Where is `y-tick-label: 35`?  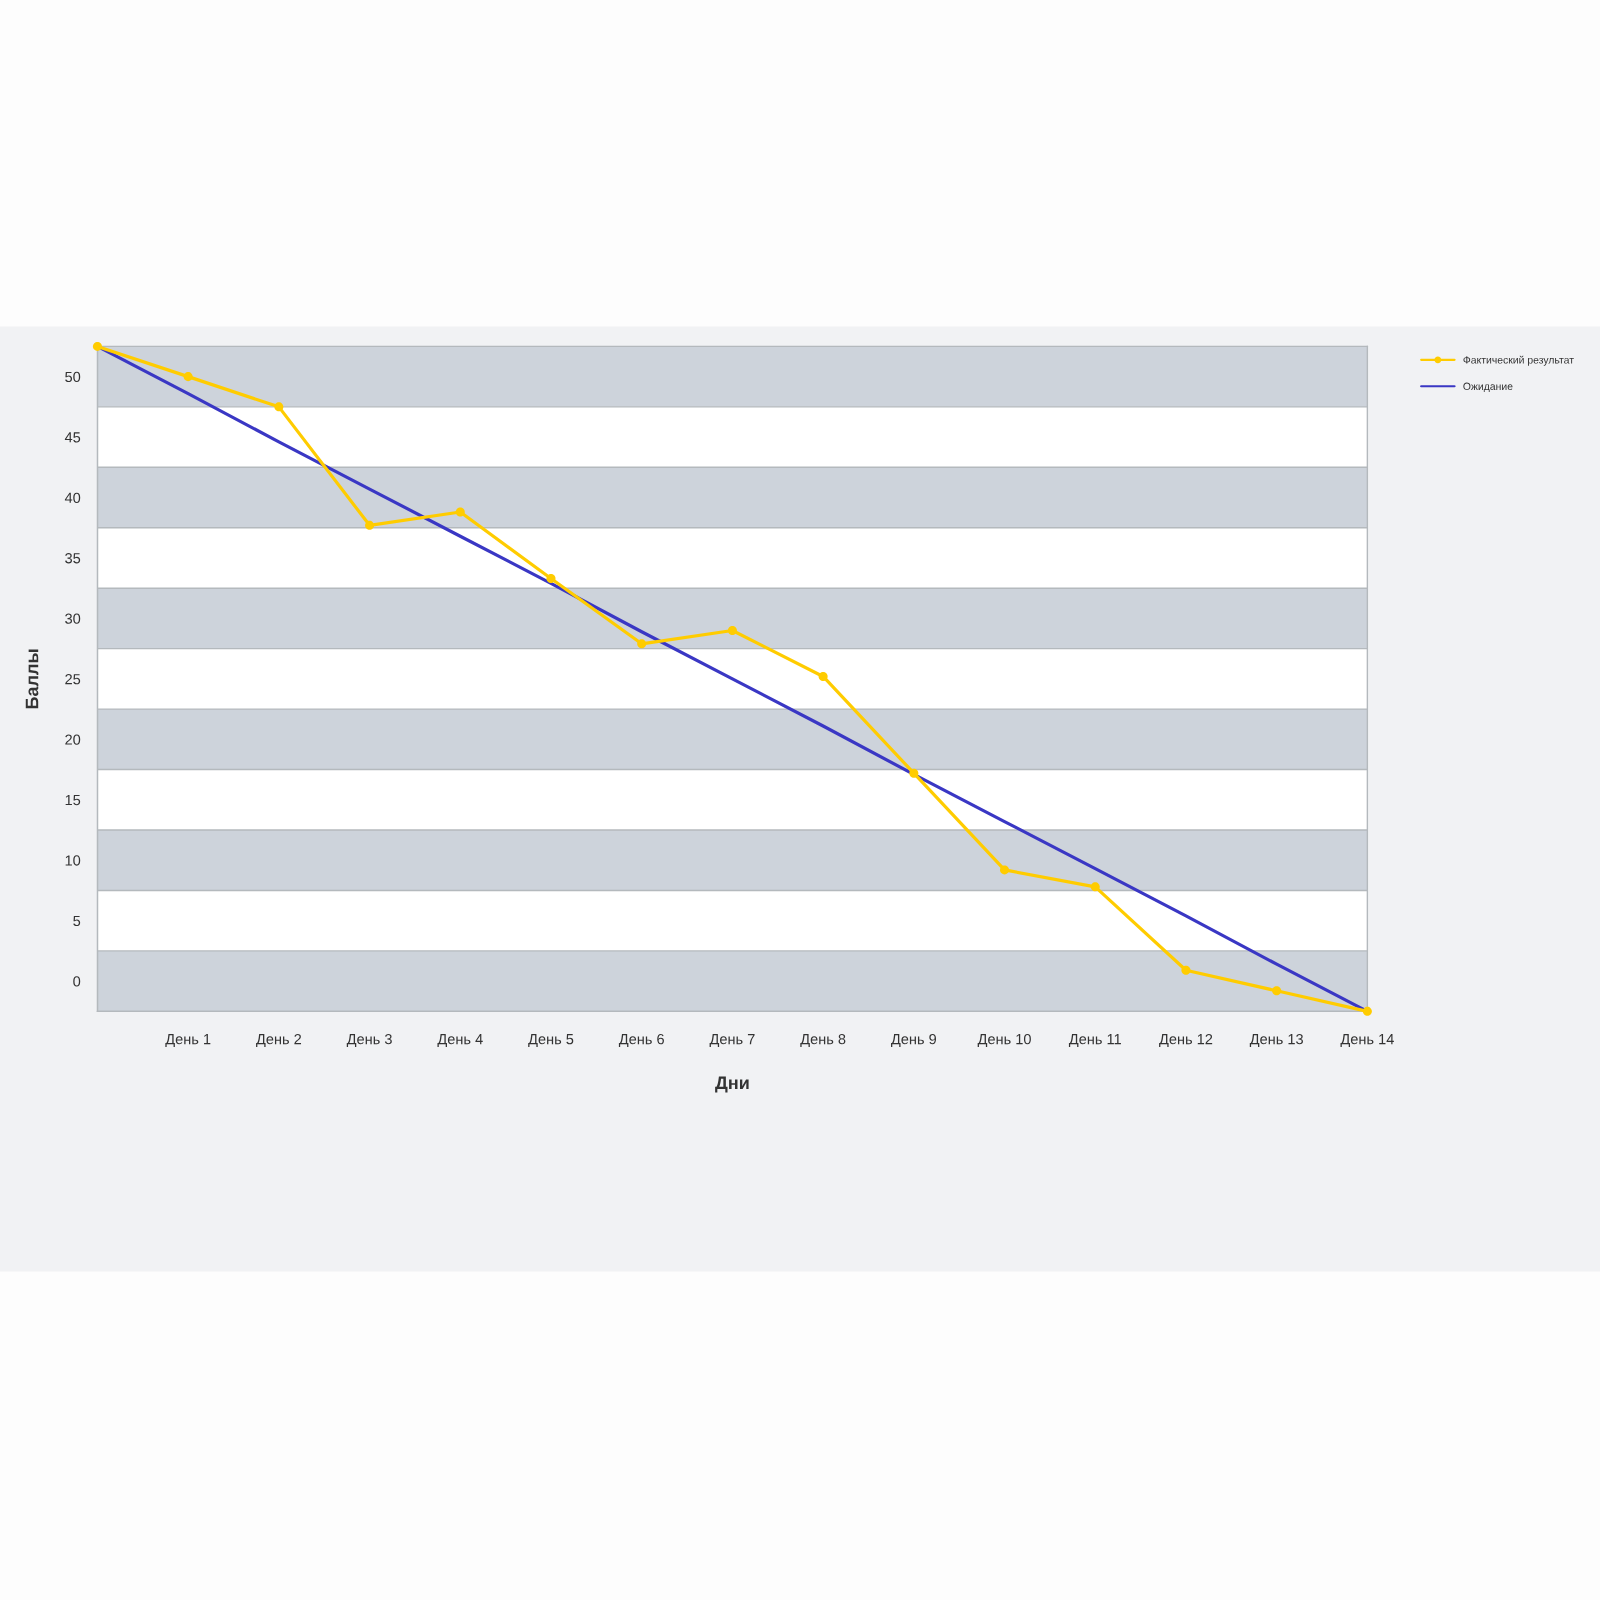
y-tick-label: 35 is located at coordinates (73, 558).